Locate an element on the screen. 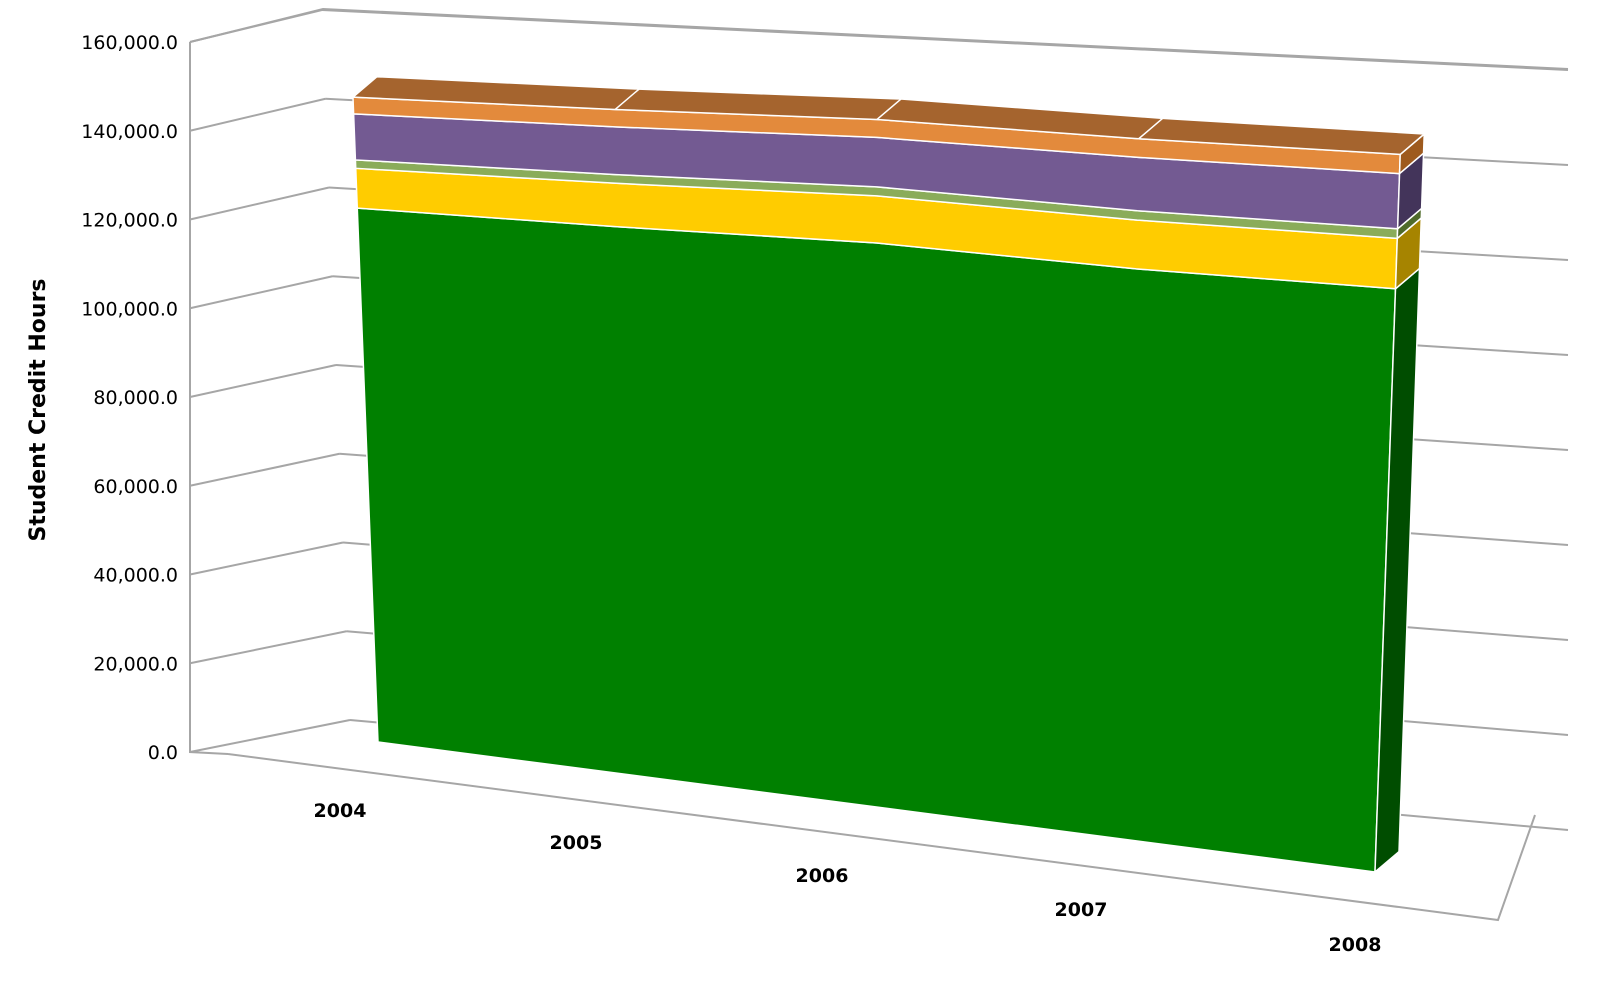 The image size is (1623, 991). x-tick-label: 2005 is located at coordinates (576, 843).